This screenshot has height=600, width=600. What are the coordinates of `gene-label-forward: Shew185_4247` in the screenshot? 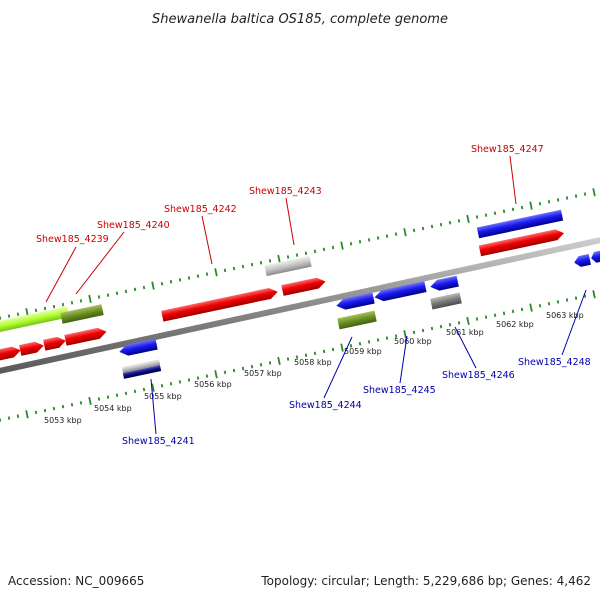 It's located at (507, 174).